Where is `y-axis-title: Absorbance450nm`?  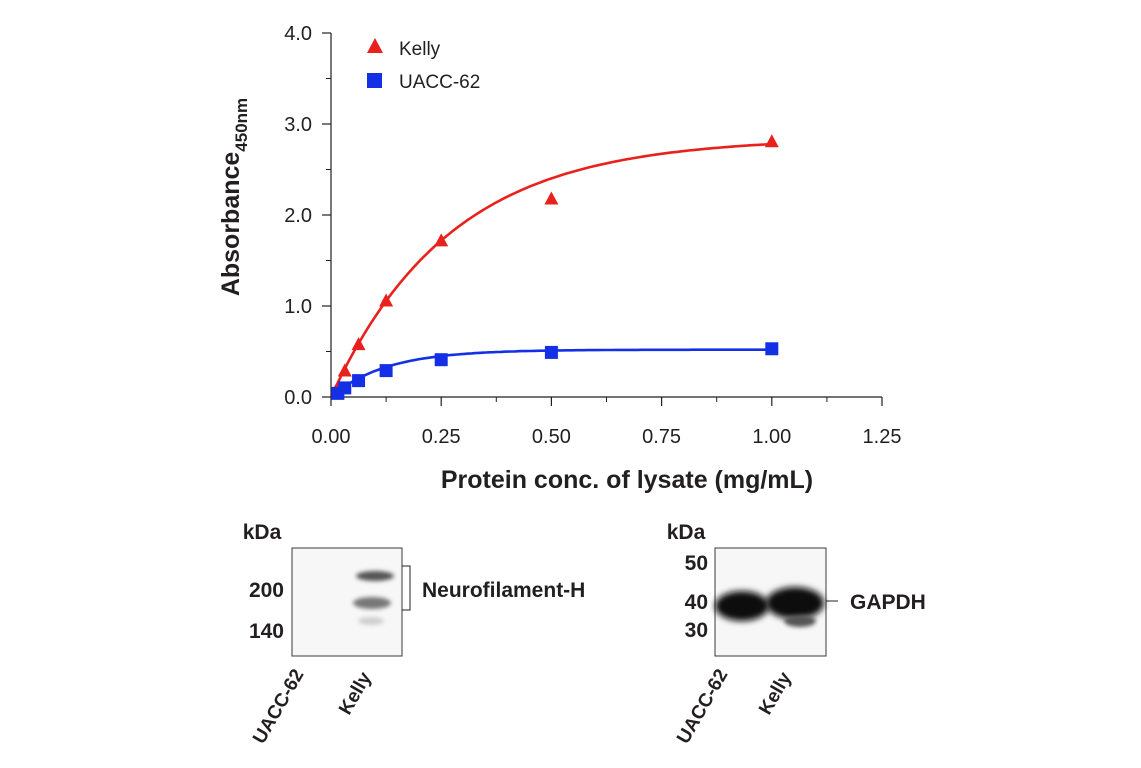
y-axis-title: Absorbance450nm is located at coordinates (234, 197).